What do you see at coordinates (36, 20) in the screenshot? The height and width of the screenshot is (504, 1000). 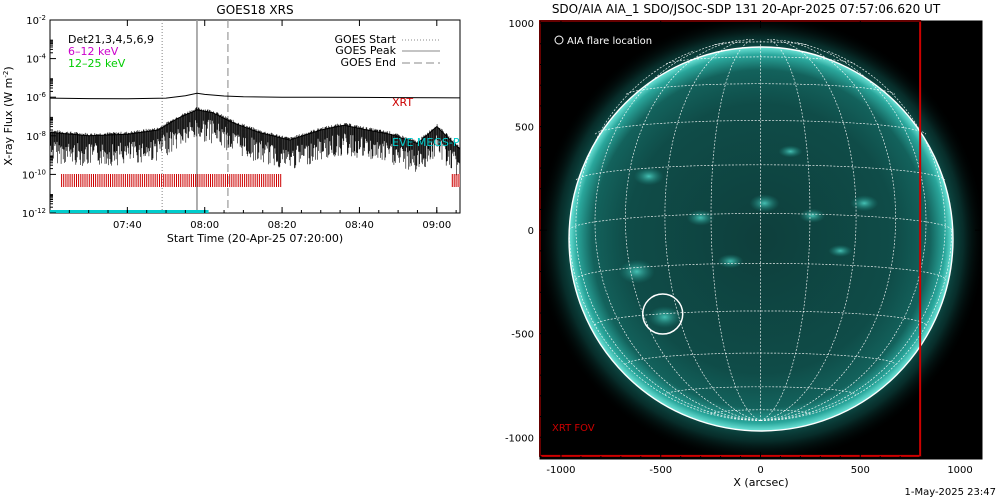 I see `left-ytick-label: 10⁻²` at bounding box center [36, 20].